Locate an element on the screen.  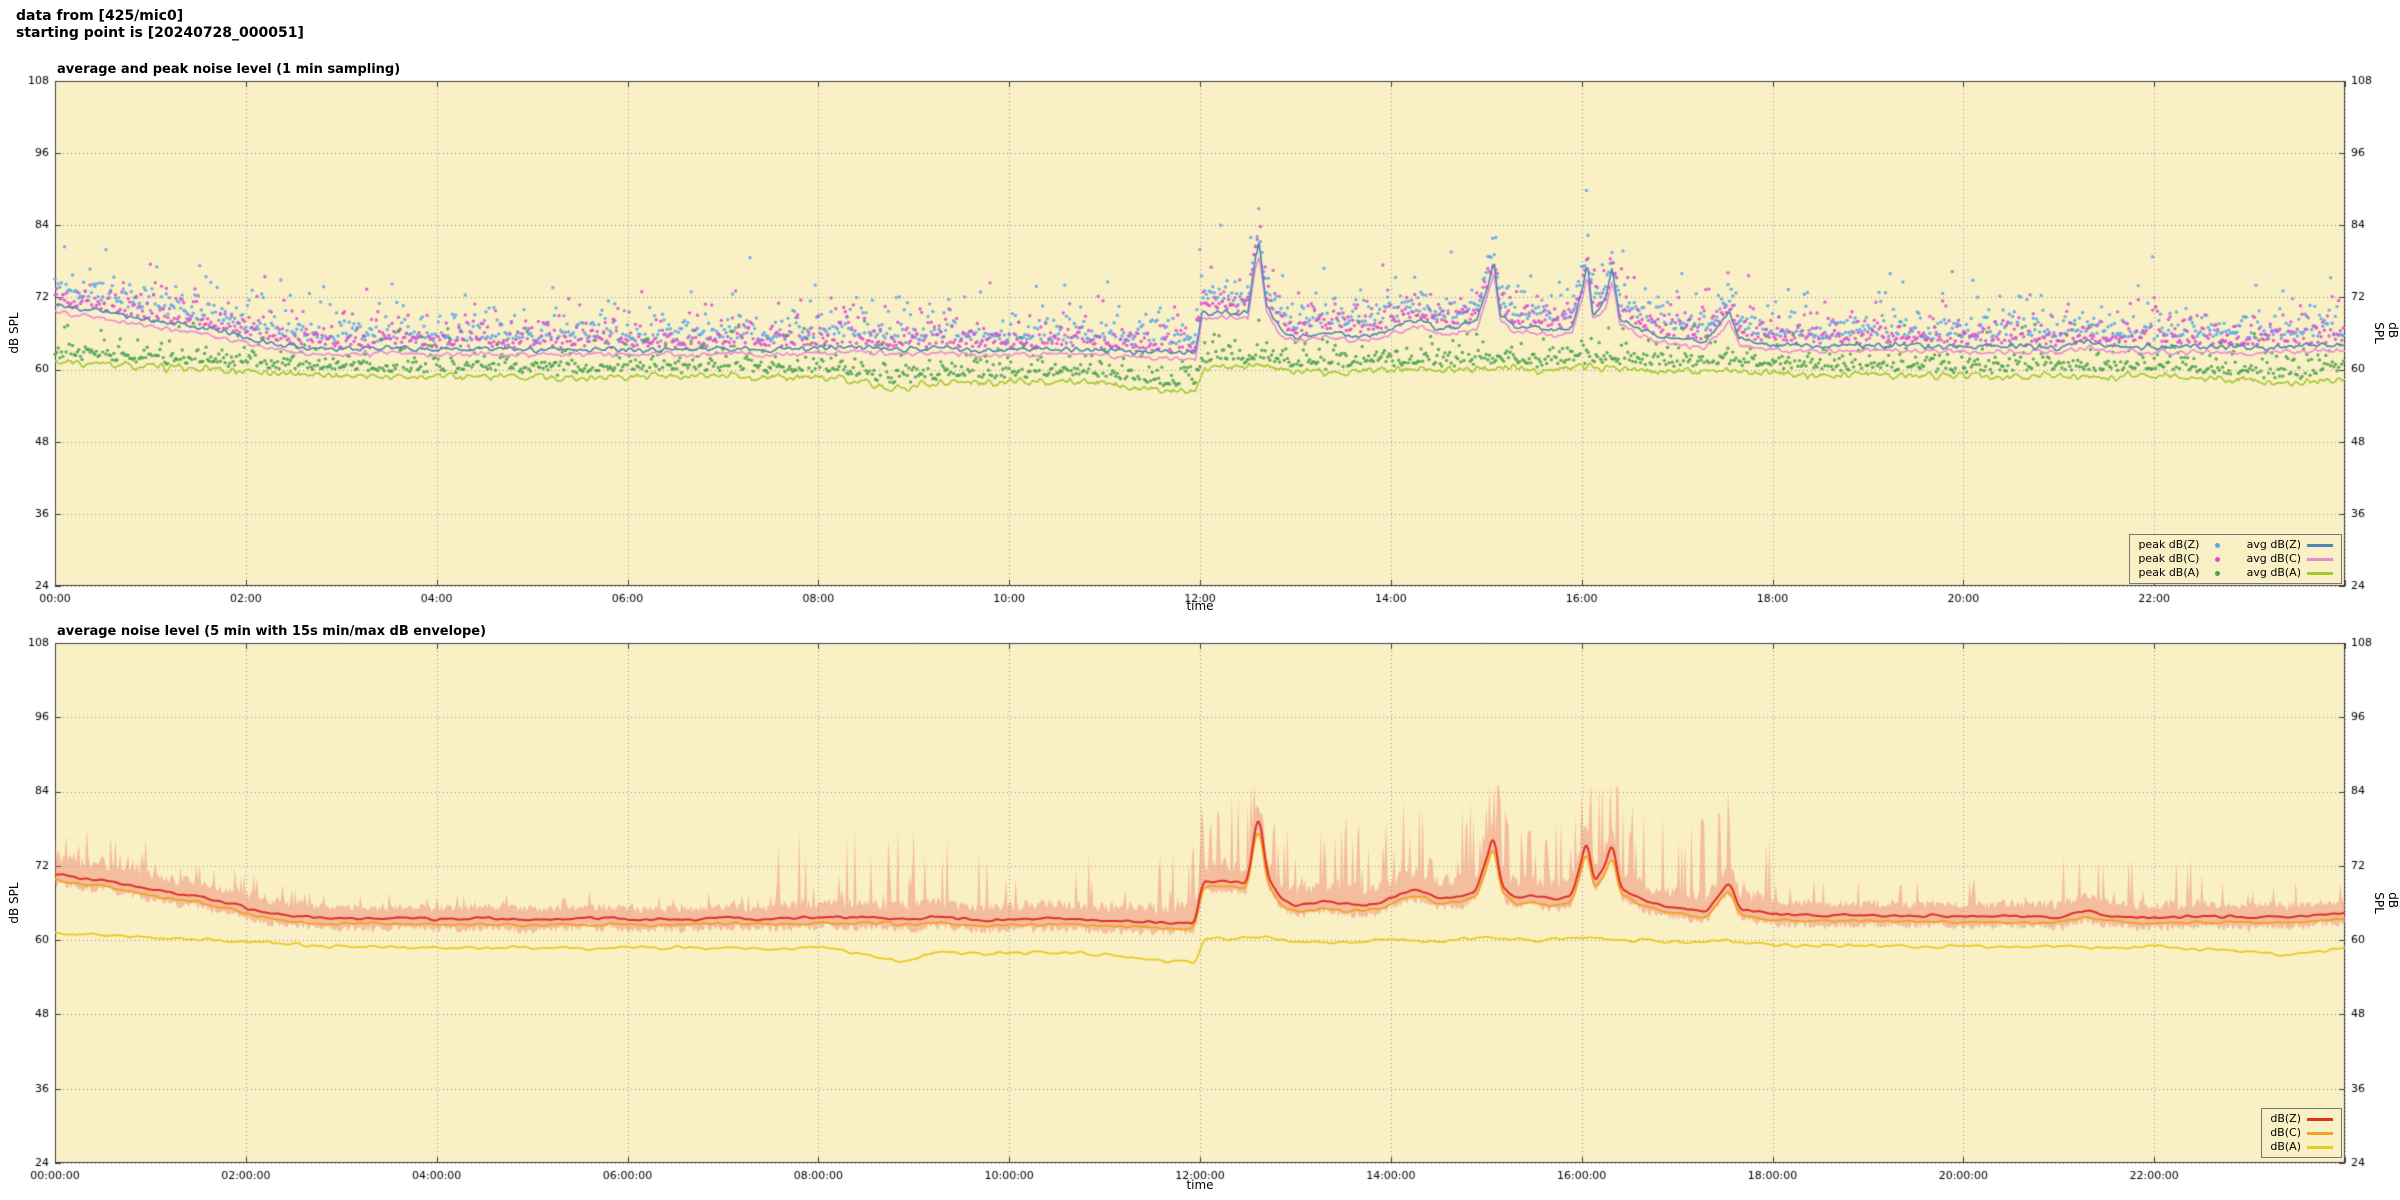
legend-label: avg dB(A) is located at coordinates (2273, 572).